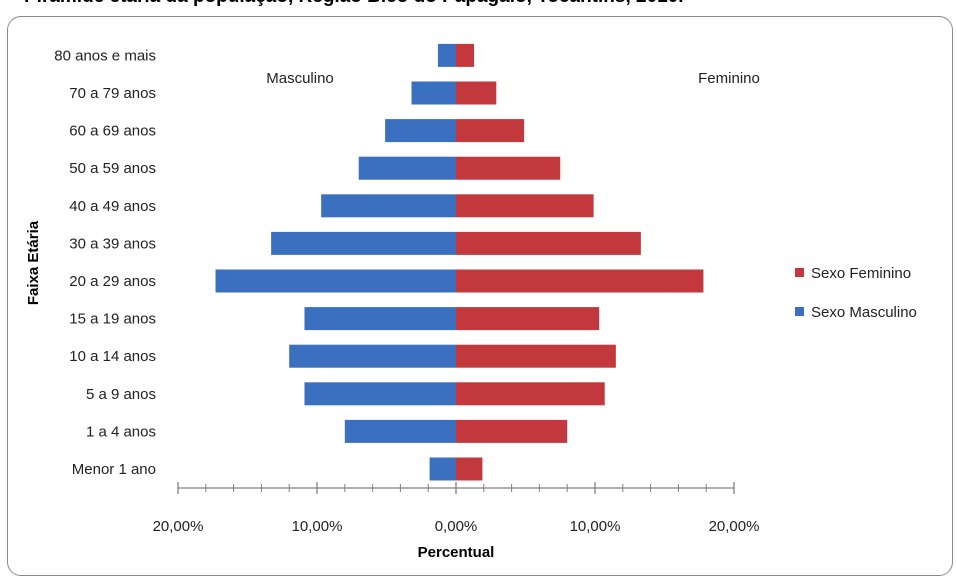 This screenshot has width=957, height=576. Describe the element at coordinates (388, 206) in the screenshot. I see `bar-masculino-40-a-49-anos` at that location.